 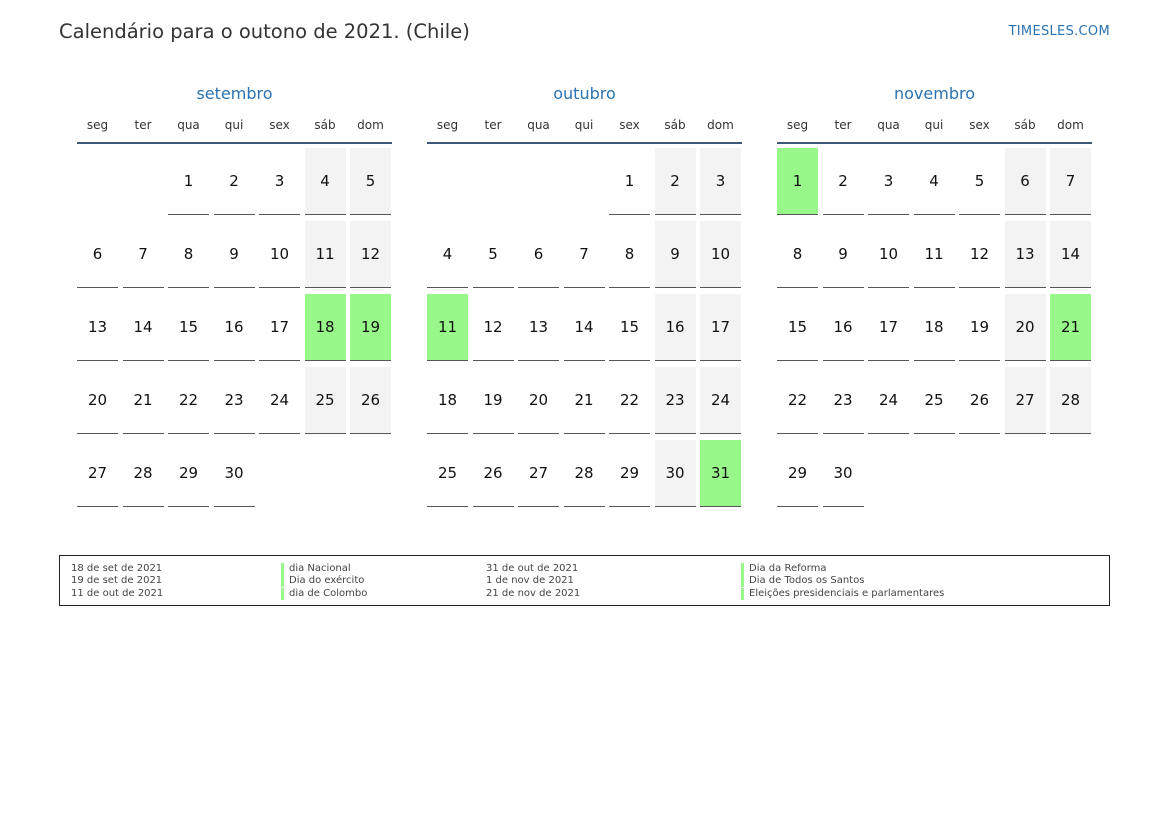 I want to click on day-cell: 25, so click(x=934, y=400).